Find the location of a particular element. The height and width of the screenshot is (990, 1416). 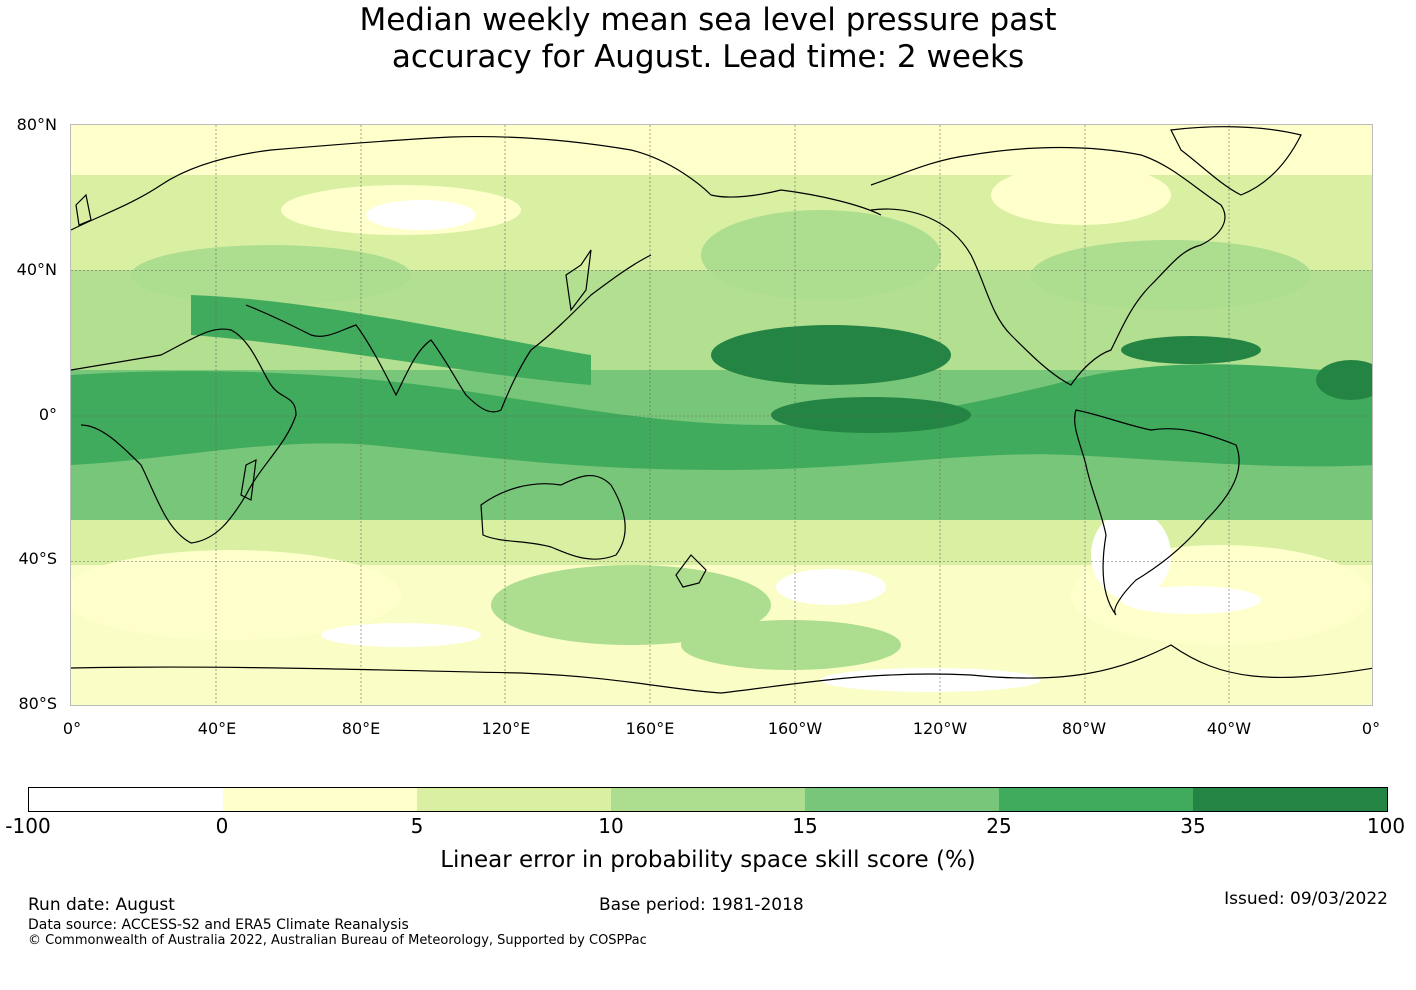

lon-label-80w: 80°W is located at coordinates (1084, 728).